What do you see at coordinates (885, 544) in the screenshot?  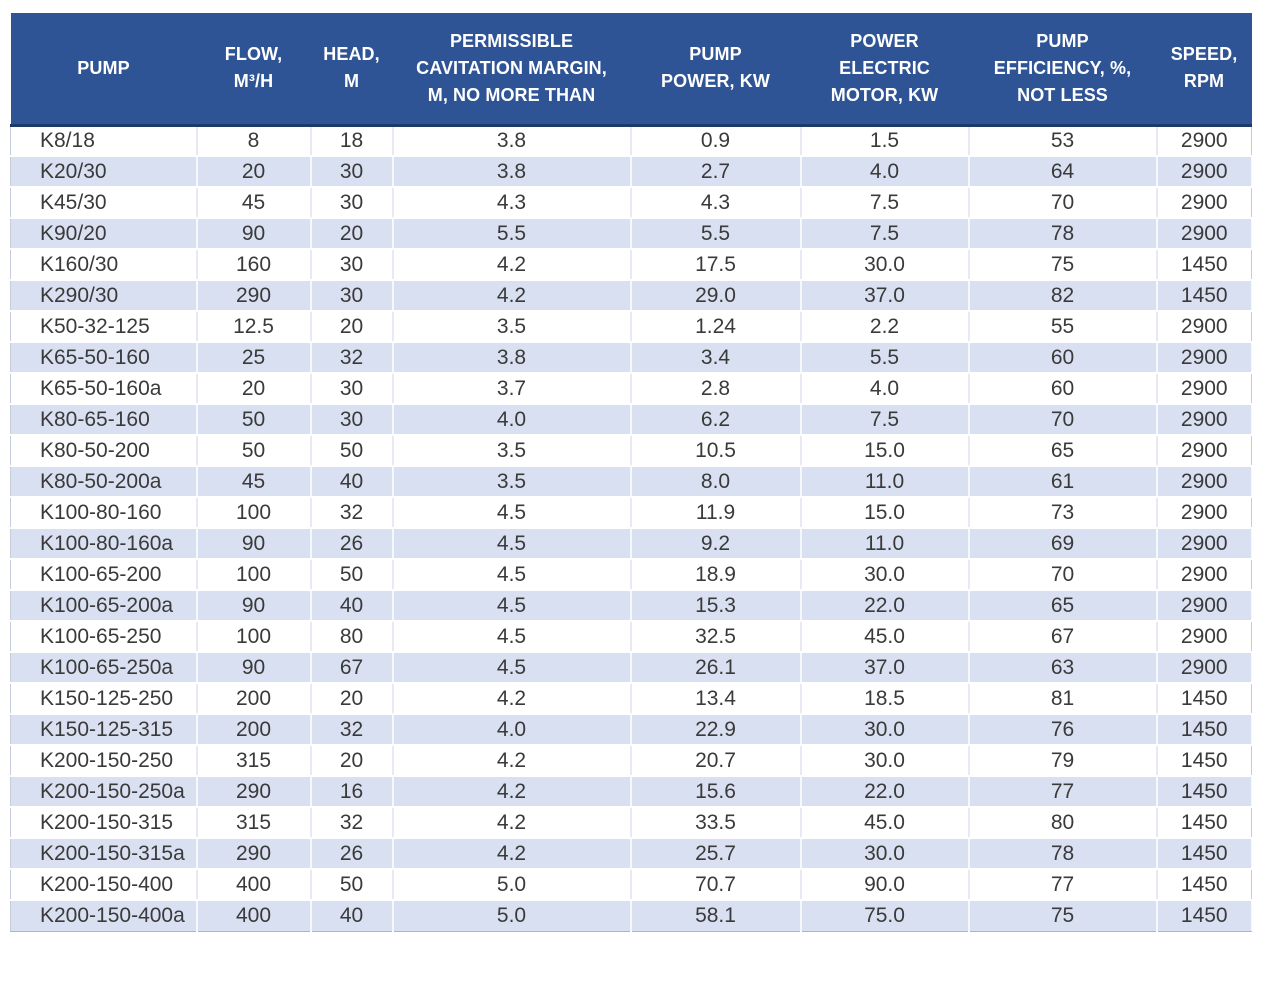 I see `cell-motor_power: 11.0` at bounding box center [885, 544].